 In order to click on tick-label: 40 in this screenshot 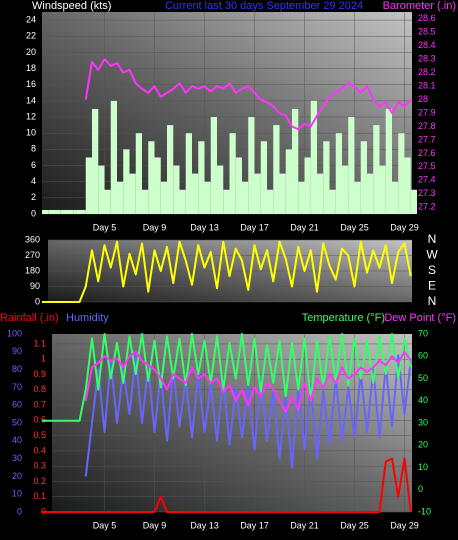, I will do `click(423, 400)`.